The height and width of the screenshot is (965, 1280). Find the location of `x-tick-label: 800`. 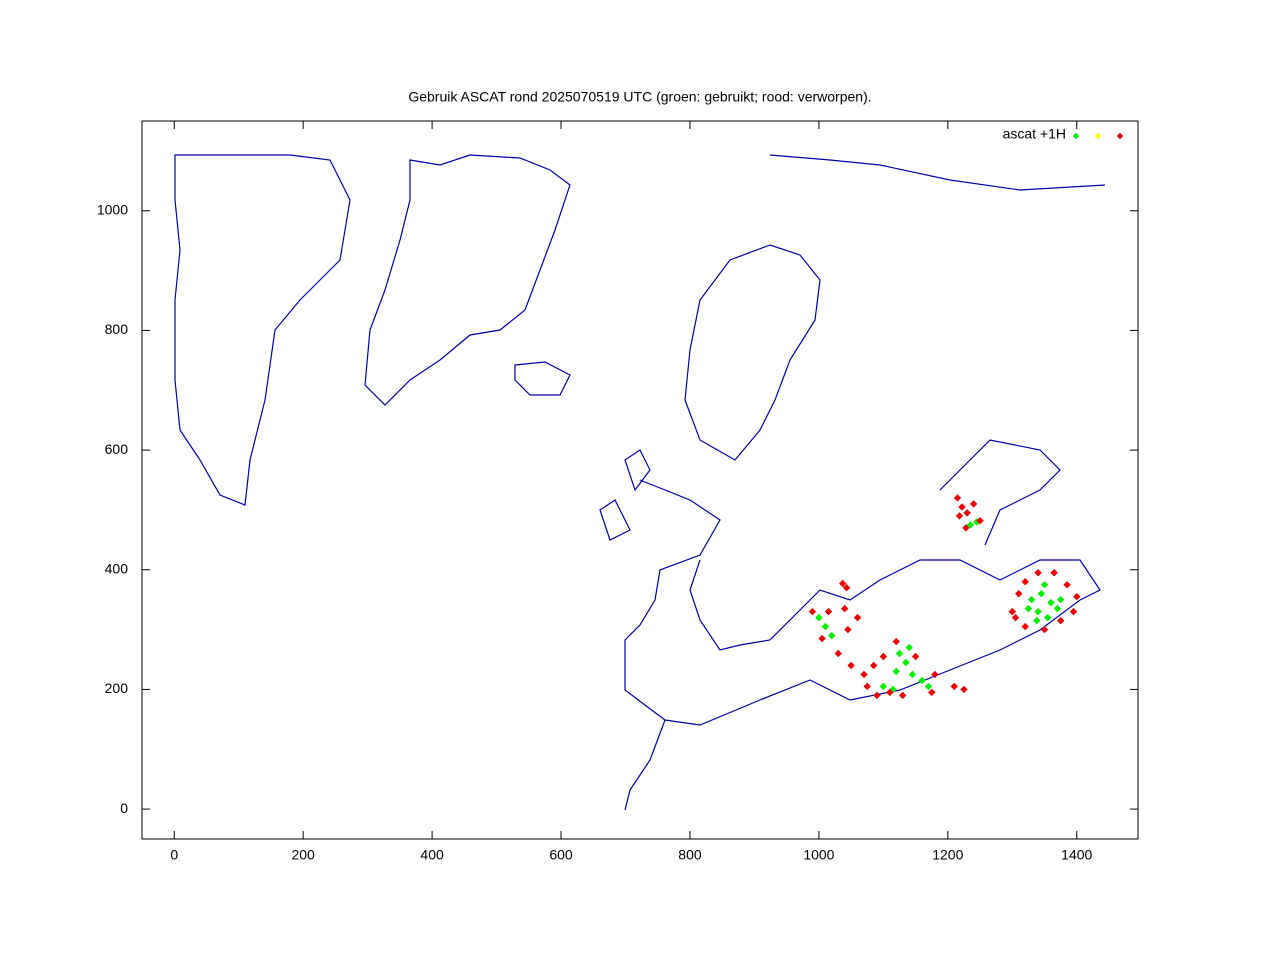

x-tick-label: 800 is located at coordinates (690, 855).